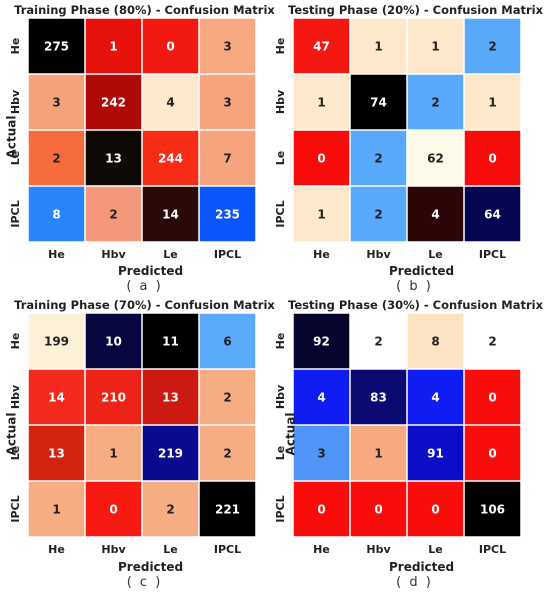  I want to click on cell-value-label: 7, so click(227, 159).